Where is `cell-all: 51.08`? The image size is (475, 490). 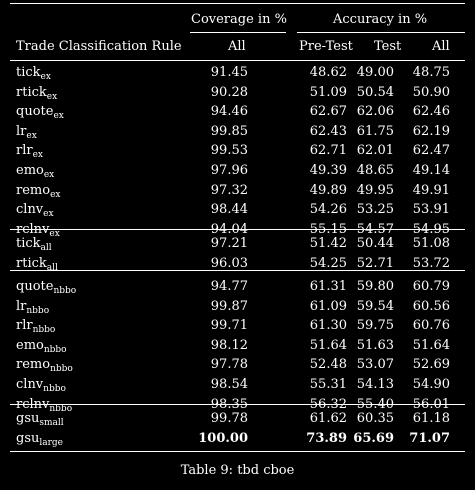 cell-all: 51.08 is located at coordinates (431, 243).